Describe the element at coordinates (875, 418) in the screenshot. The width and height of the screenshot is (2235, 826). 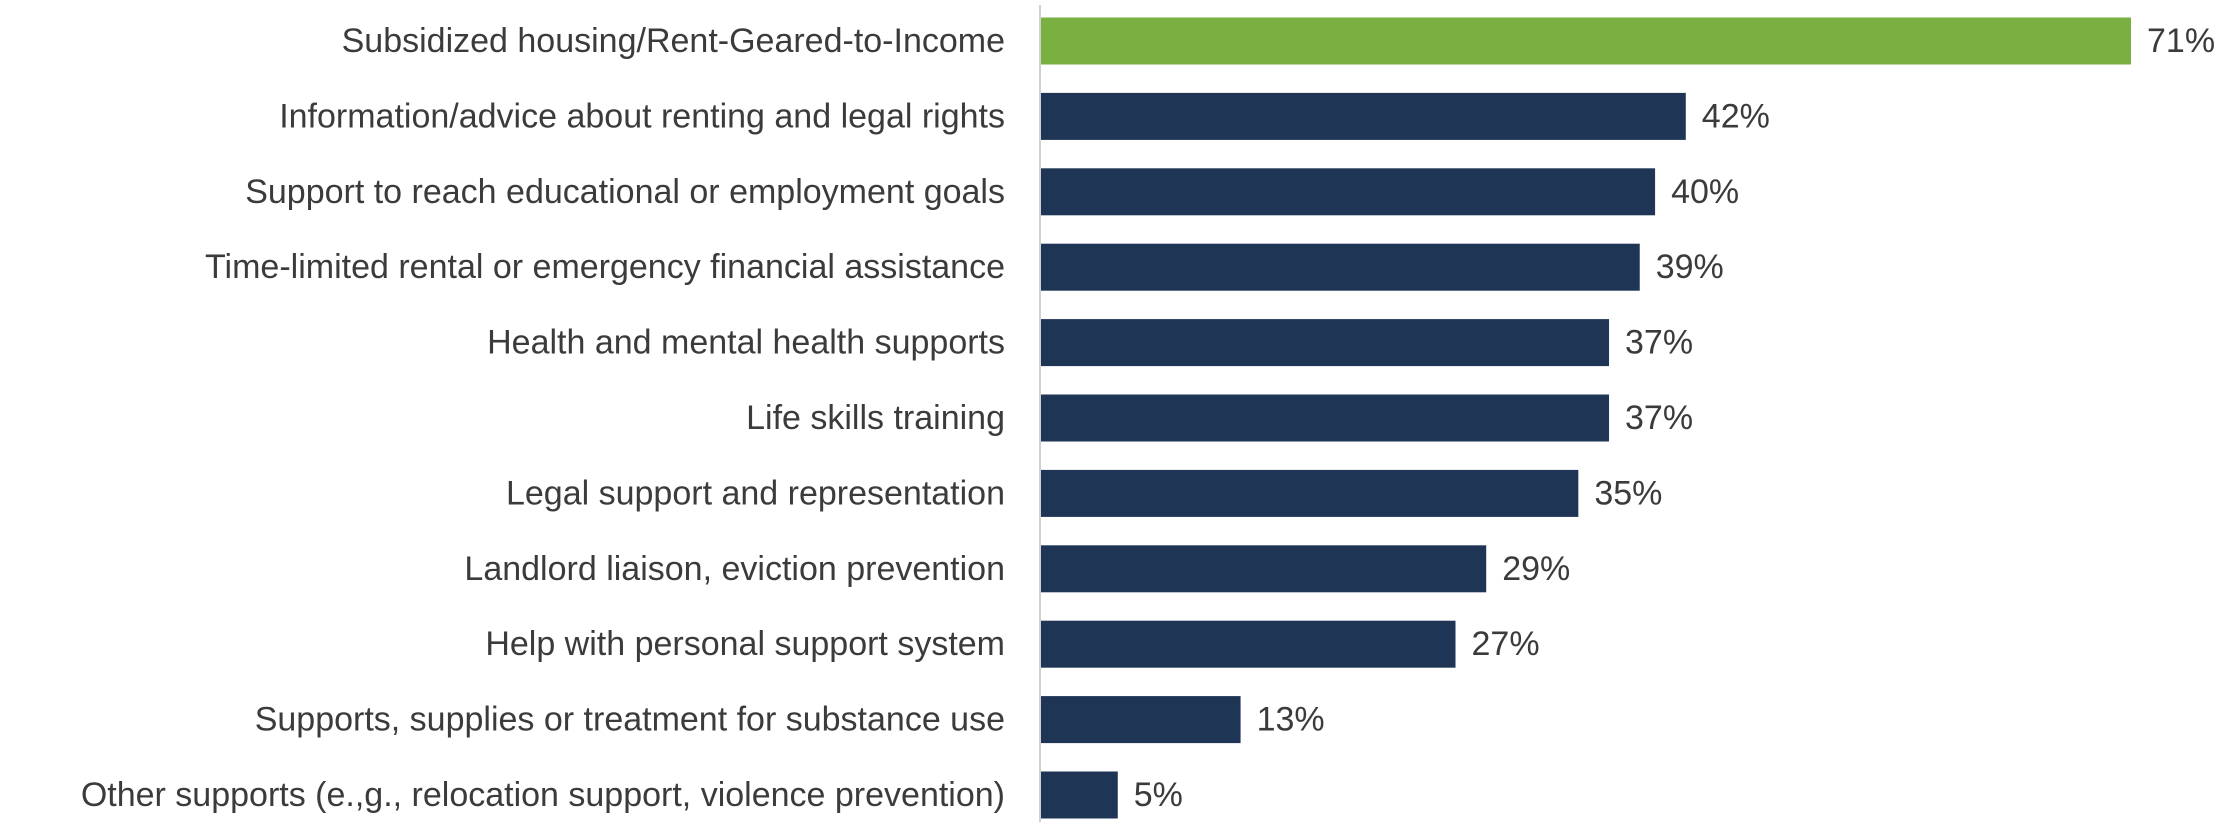
I see `category-label-5: Life skills training` at that location.